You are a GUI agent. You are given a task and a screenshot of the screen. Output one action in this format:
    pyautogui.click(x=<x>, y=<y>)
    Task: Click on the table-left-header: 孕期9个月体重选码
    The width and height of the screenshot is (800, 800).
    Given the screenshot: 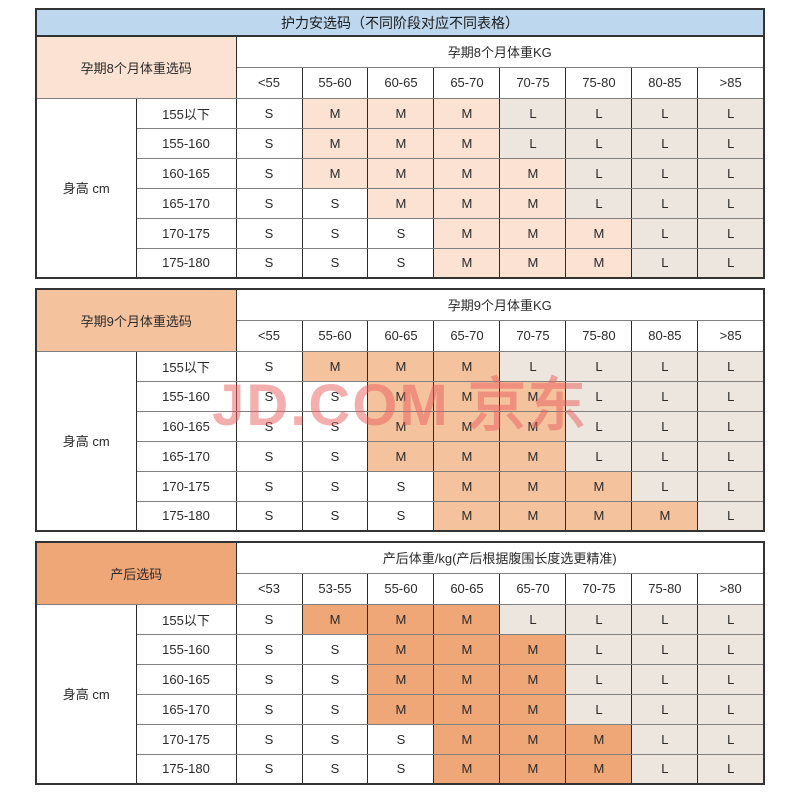 What is the action you would take?
    pyautogui.click(x=136, y=320)
    